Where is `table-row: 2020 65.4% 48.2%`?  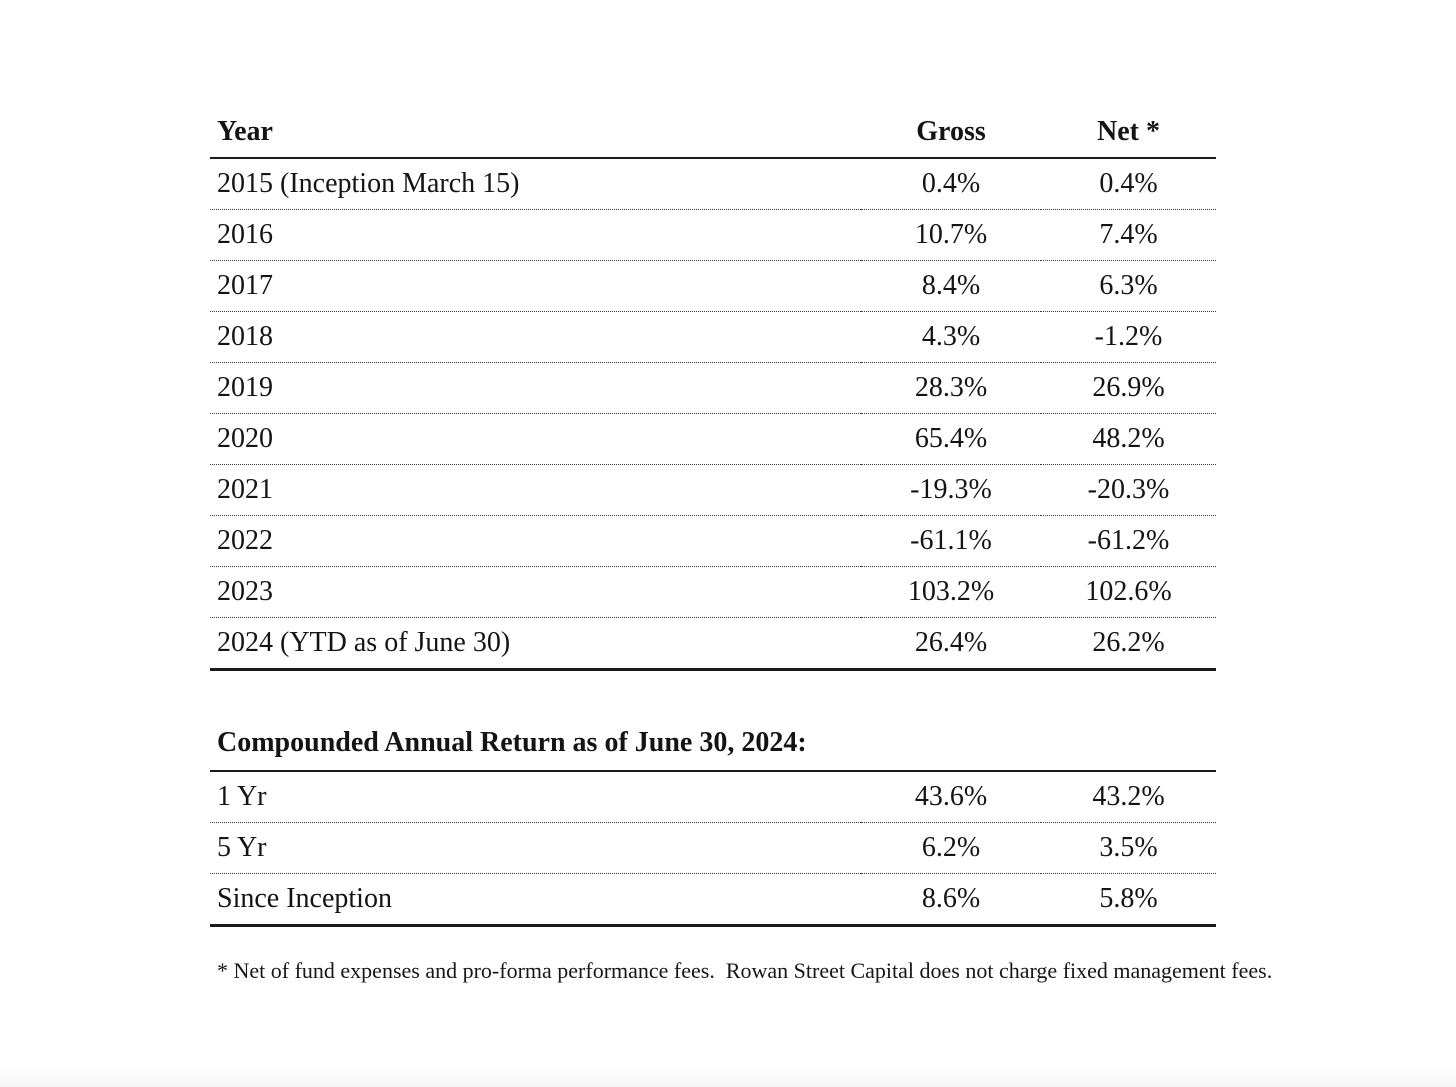 table-row: 2020 65.4% 48.2% is located at coordinates (713, 439).